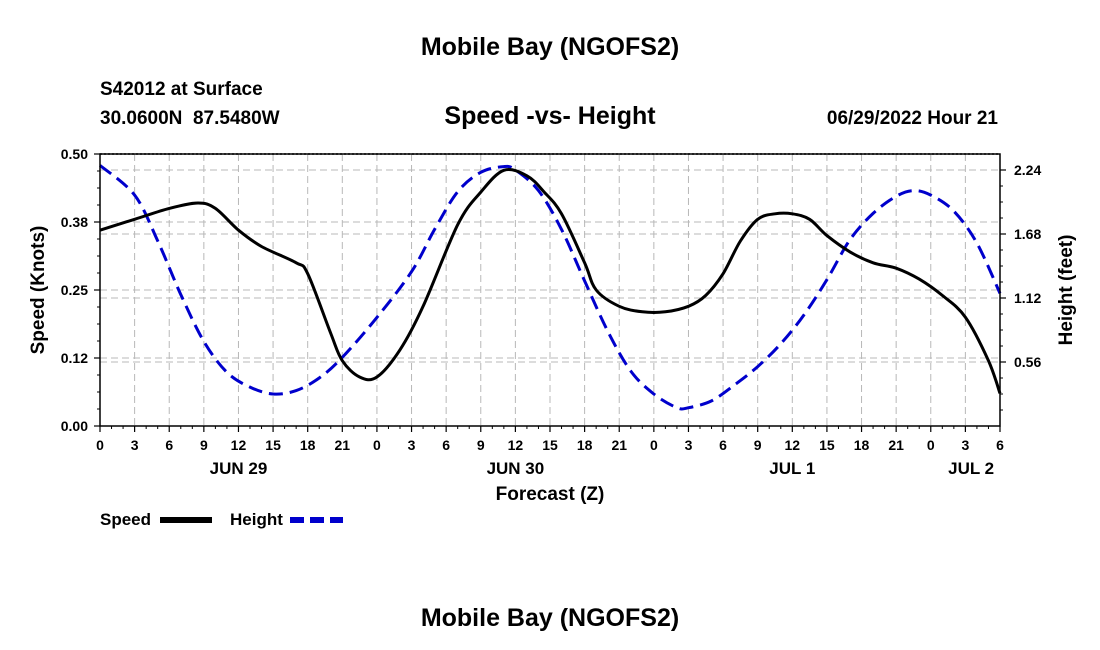  What do you see at coordinates (550, 618) in the screenshot?
I see `footer-title: Mobile Bay (NGOFS2)` at bounding box center [550, 618].